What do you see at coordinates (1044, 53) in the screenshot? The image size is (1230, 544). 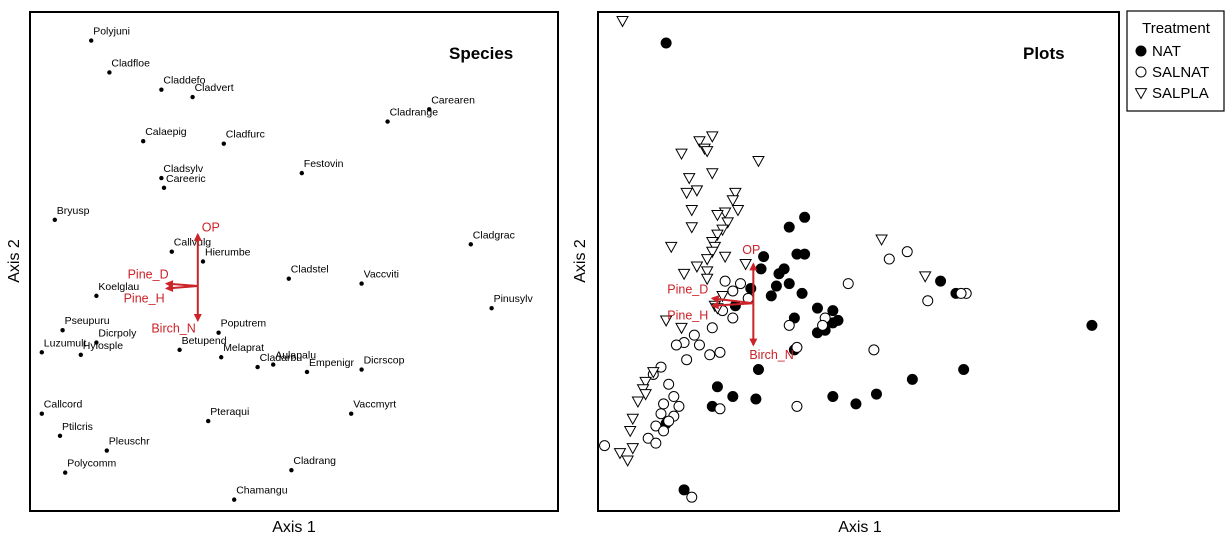 I see `plots-panel-title: Plots` at bounding box center [1044, 53].